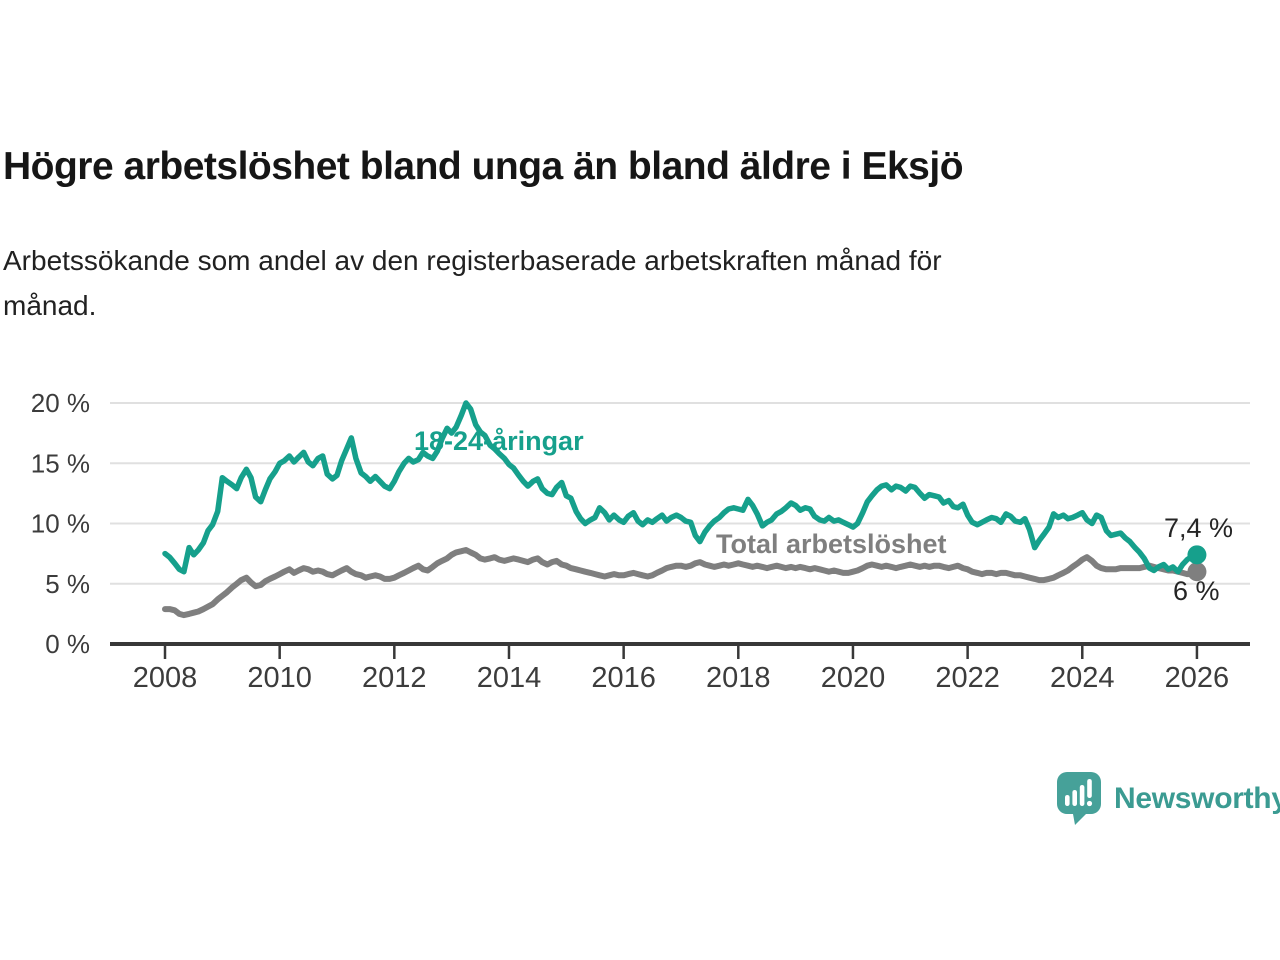 This screenshot has width=1280, height=960. I want to click on x-tick-label: 2026, so click(1197, 678).